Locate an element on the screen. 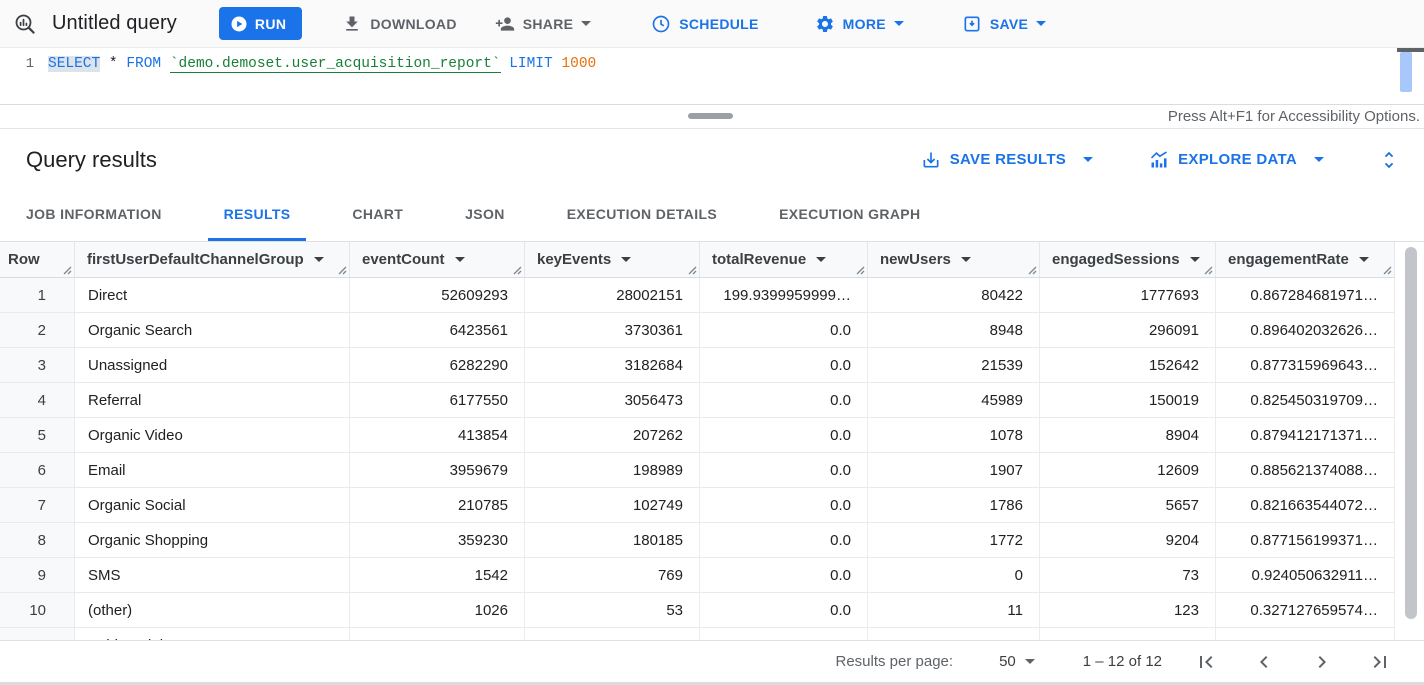 This screenshot has height=685, width=1424. sql-keyword-limit: LIMIT is located at coordinates (531, 64).